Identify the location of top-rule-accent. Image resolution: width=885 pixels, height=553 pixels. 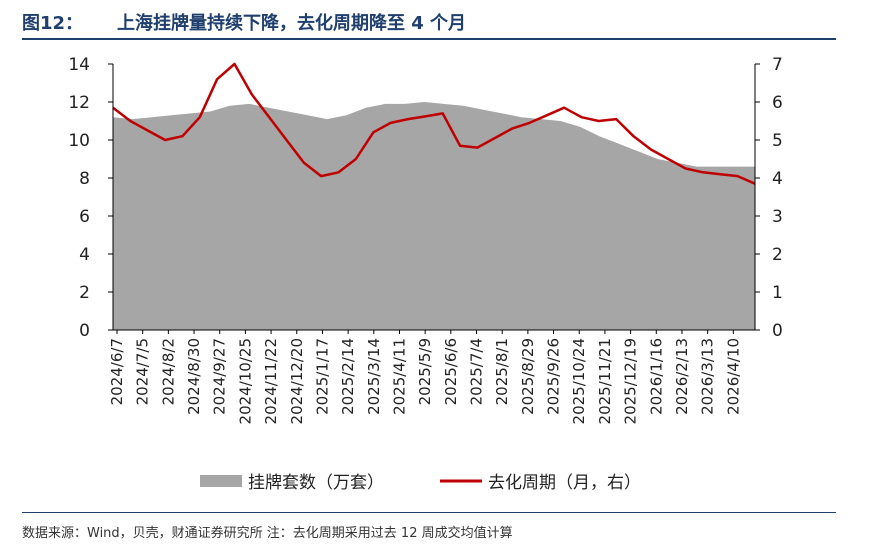
(822, 39).